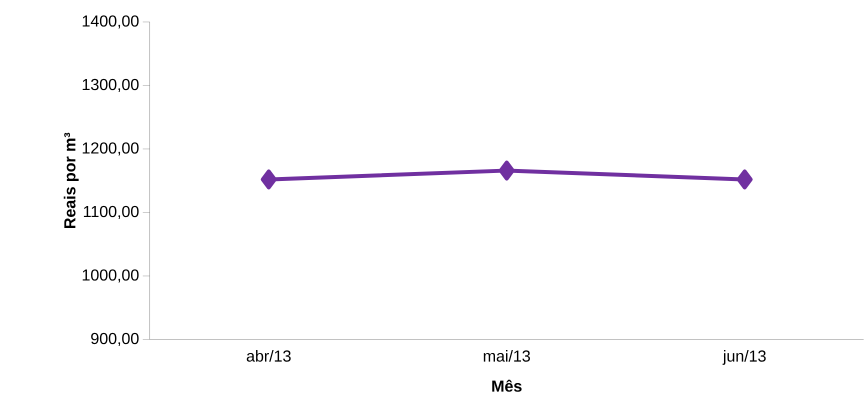 The image size is (867, 409). I want to click on y-tick-label: 1100,00, so click(111, 212).